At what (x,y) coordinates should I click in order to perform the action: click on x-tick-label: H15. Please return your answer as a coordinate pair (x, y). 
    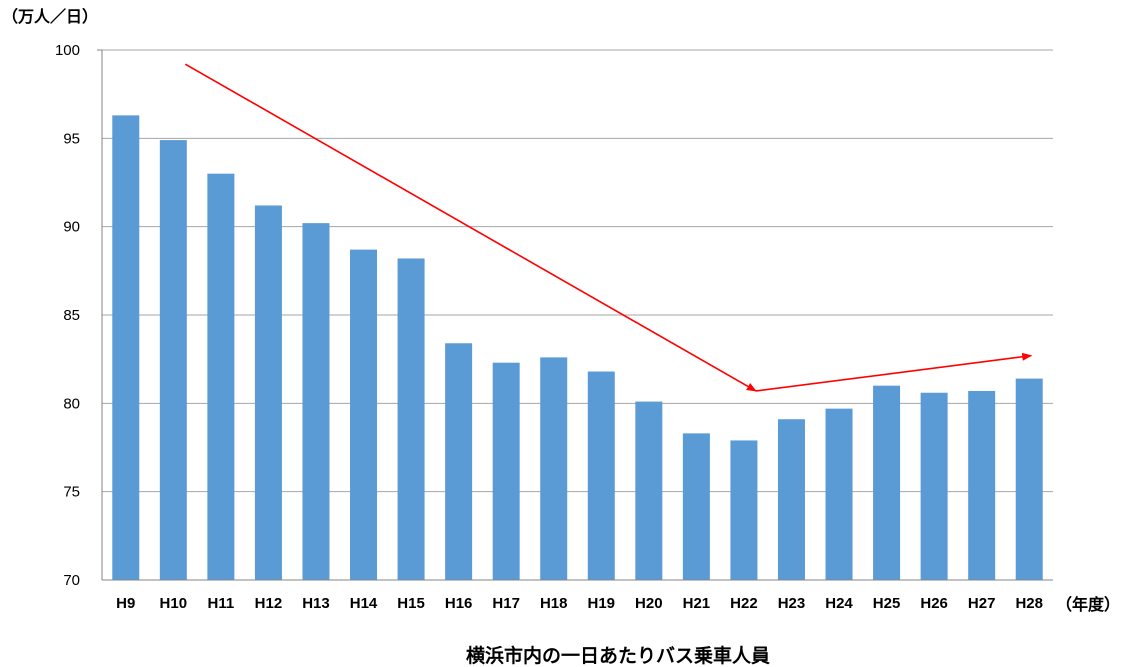
    Looking at the image, I should click on (411, 603).